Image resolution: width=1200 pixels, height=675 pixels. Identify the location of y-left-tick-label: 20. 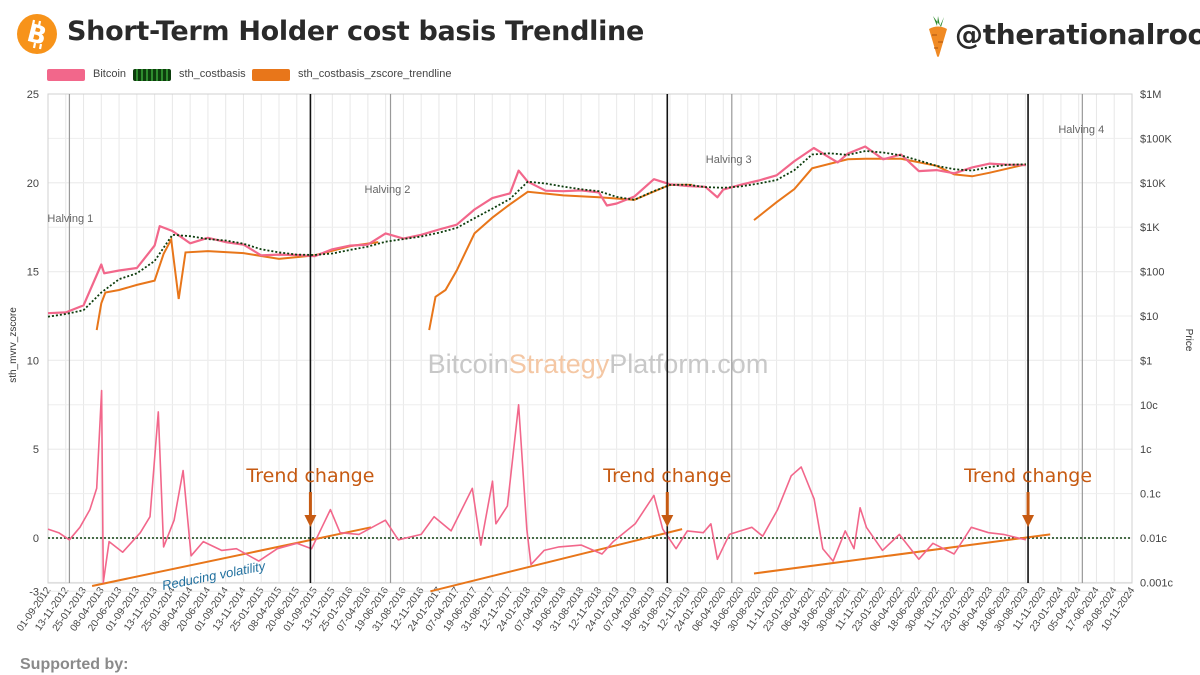
(33, 184).